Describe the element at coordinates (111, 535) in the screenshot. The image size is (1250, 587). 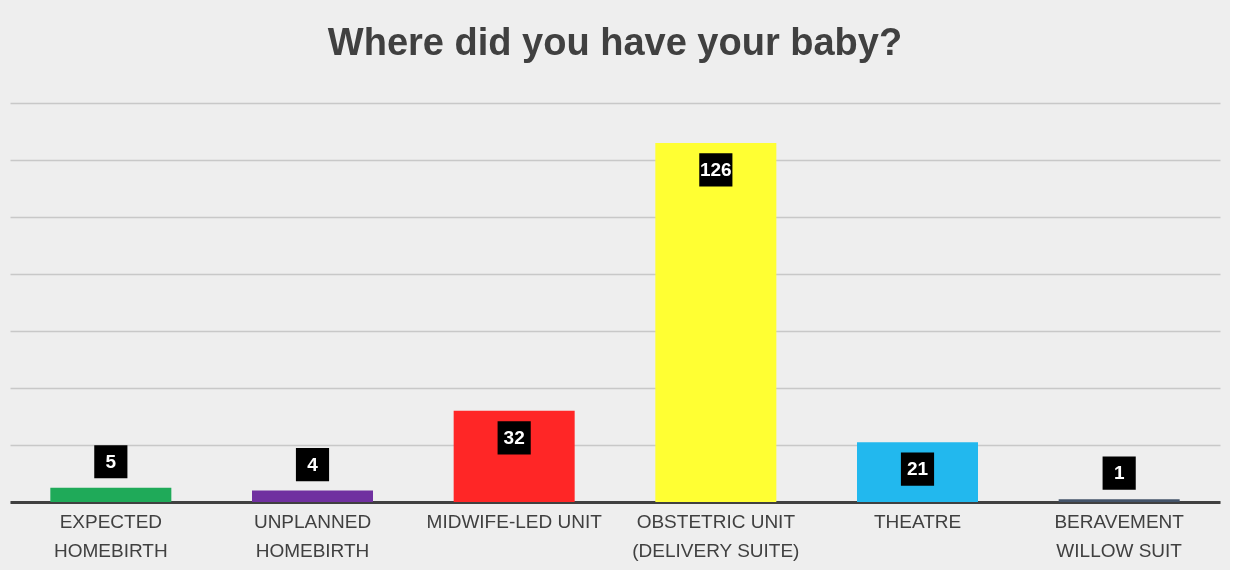
I see `x-tick-label: EXPECTED HOMEBIRTH` at that location.